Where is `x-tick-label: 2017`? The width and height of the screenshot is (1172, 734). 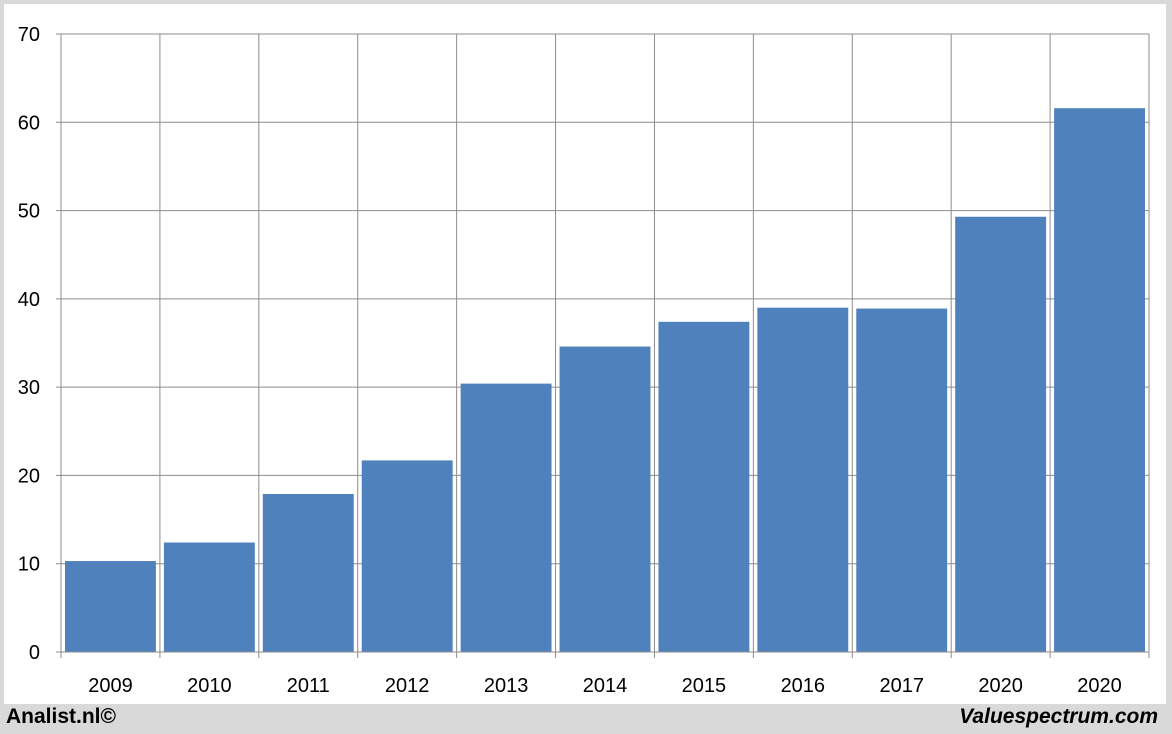 x-tick-label: 2017 is located at coordinates (901, 686).